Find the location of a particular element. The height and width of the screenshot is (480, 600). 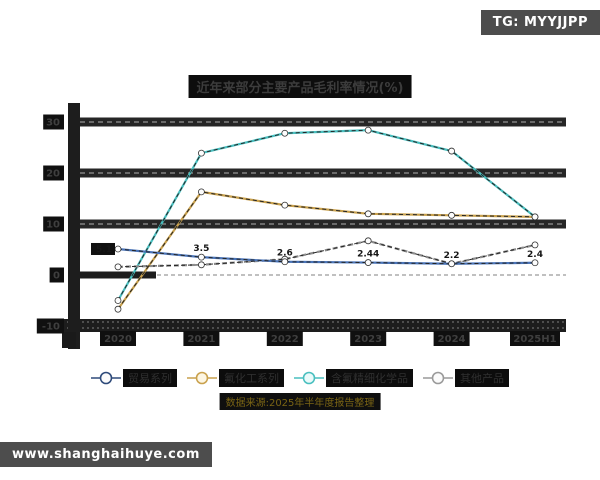

legend-label: 氟化工系列 is located at coordinates (251, 378).